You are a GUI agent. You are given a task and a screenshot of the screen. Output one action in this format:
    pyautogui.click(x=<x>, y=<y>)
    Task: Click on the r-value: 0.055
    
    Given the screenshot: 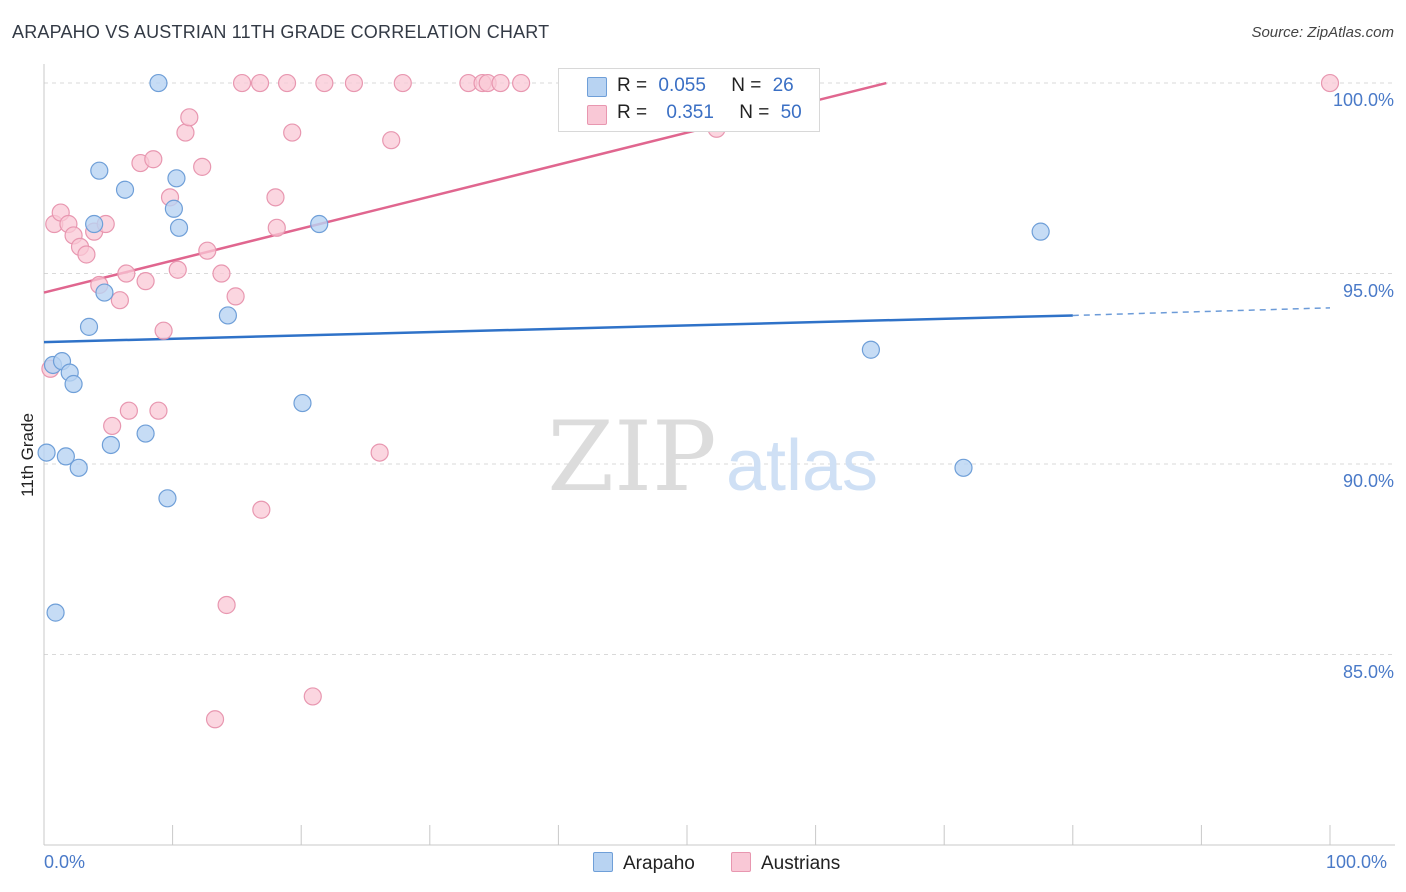 What is the action you would take?
    pyautogui.click(x=682, y=85)
    